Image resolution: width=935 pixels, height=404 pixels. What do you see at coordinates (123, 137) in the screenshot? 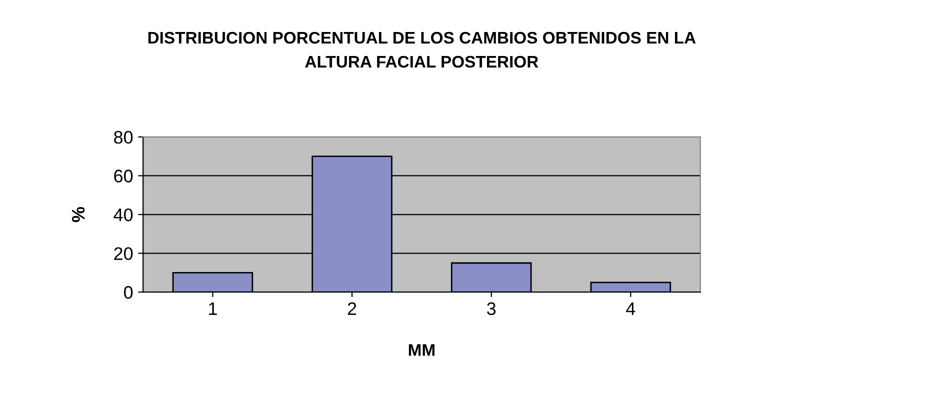
I see `y-tick-label: 80` at bounding box center [123, 137].